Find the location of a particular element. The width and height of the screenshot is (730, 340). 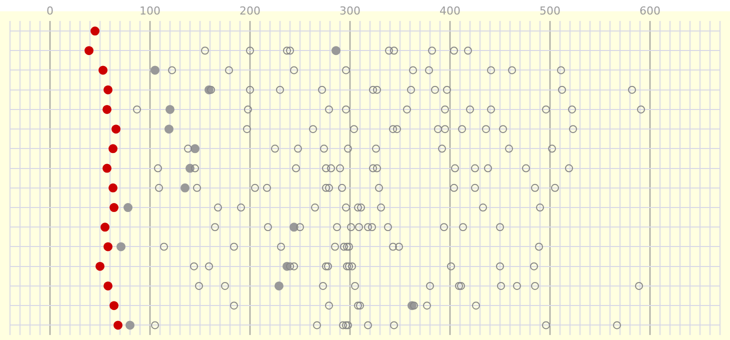

x-tick-label: 400 is located at coordinates (450, 11).